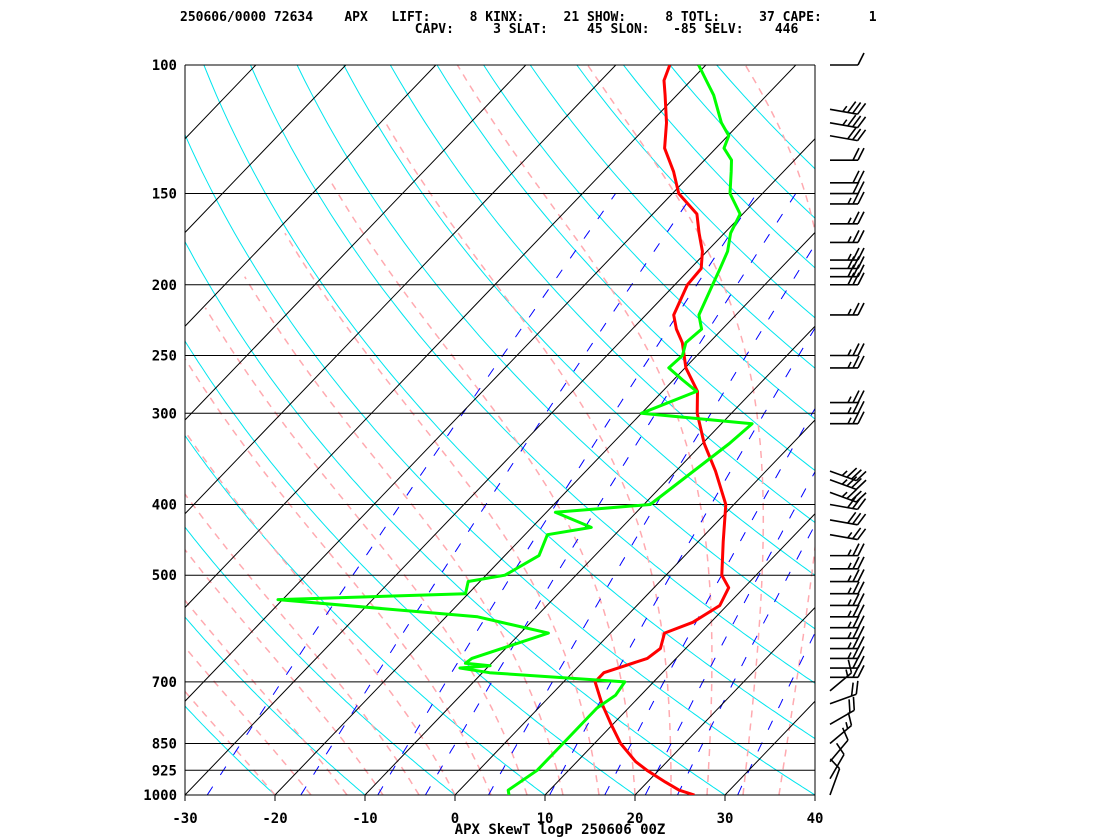  What do you see at coordinates (662, 430) in the screenshot?
I see `temperature-profile` at bounding box center [662, 430].